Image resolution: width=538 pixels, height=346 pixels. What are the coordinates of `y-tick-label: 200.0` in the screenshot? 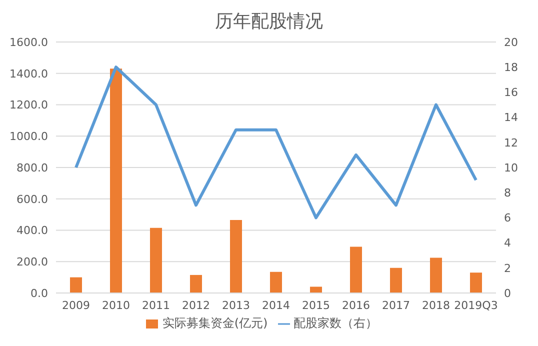 It's located at (32, 262).